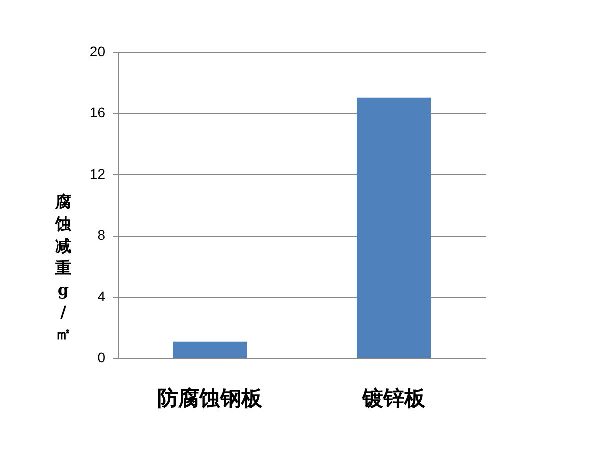  Describe the element at coordinates (102, 296) in the screenshot. I see `y-tick-label: 4` at that location.